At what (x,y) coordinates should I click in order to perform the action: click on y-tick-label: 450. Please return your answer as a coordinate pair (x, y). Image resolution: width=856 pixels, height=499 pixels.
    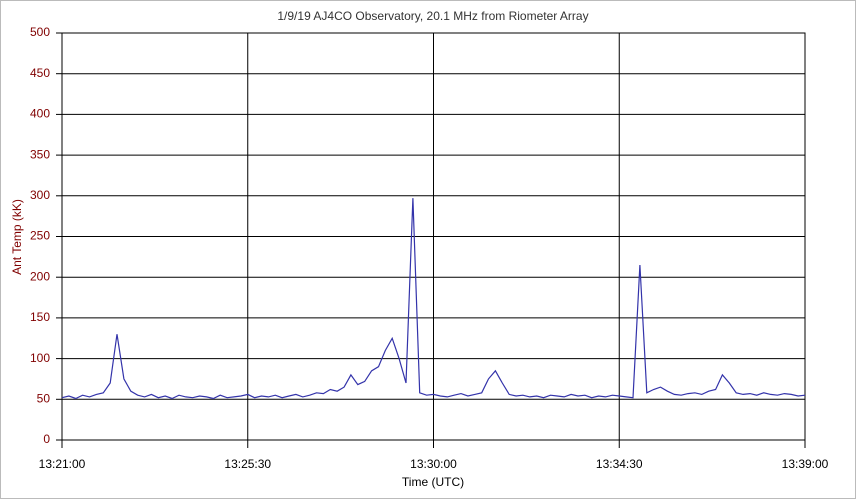
    Looking at the image, I should click on (40, 73).